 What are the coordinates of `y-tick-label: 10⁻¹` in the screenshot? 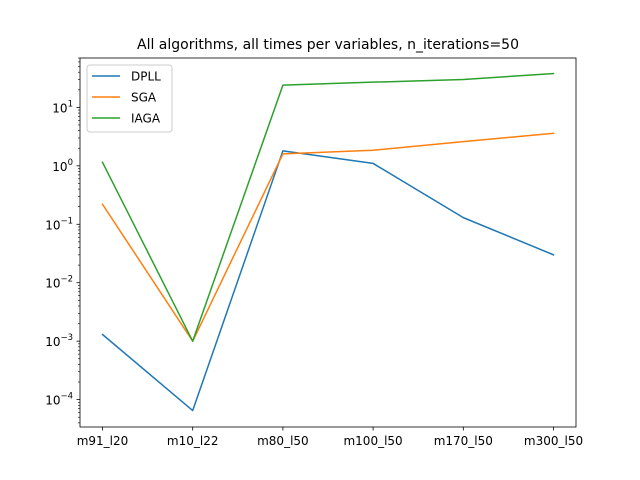 It's located at (59, 224).